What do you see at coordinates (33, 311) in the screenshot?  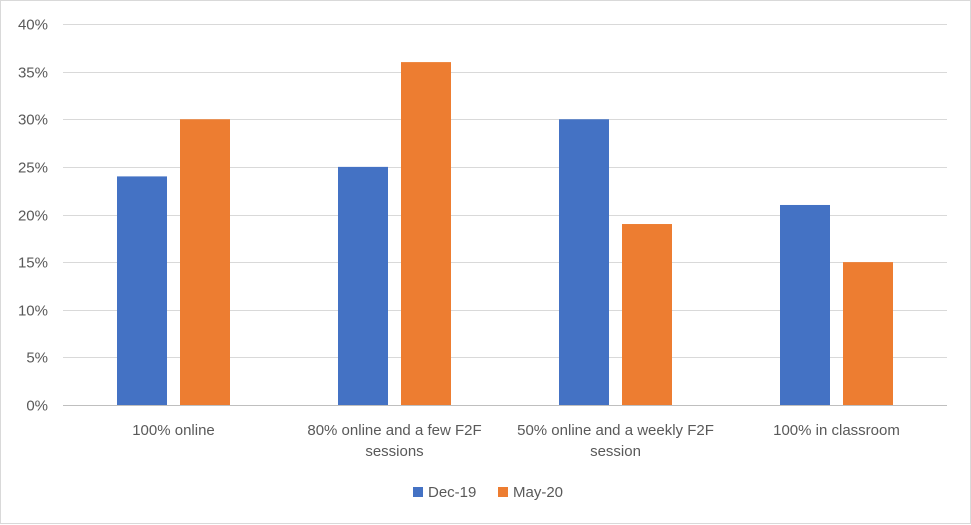 I see `y-tick-label: 10%` at bounding box center [33, 311].